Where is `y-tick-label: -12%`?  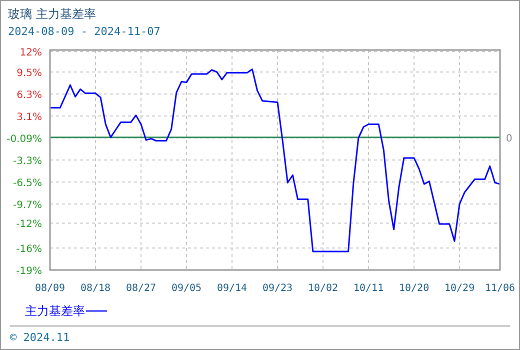
y-tick-label: -12% is located at coordinates (29, 224).